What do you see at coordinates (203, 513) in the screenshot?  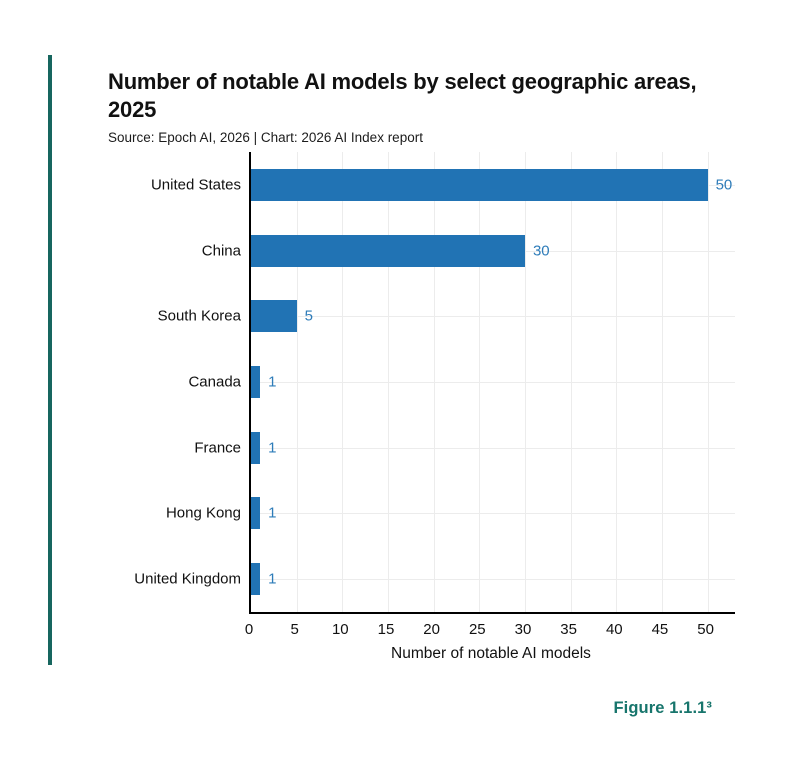 I see `category-label: Hong Kong` at bounding box center [203, 513].